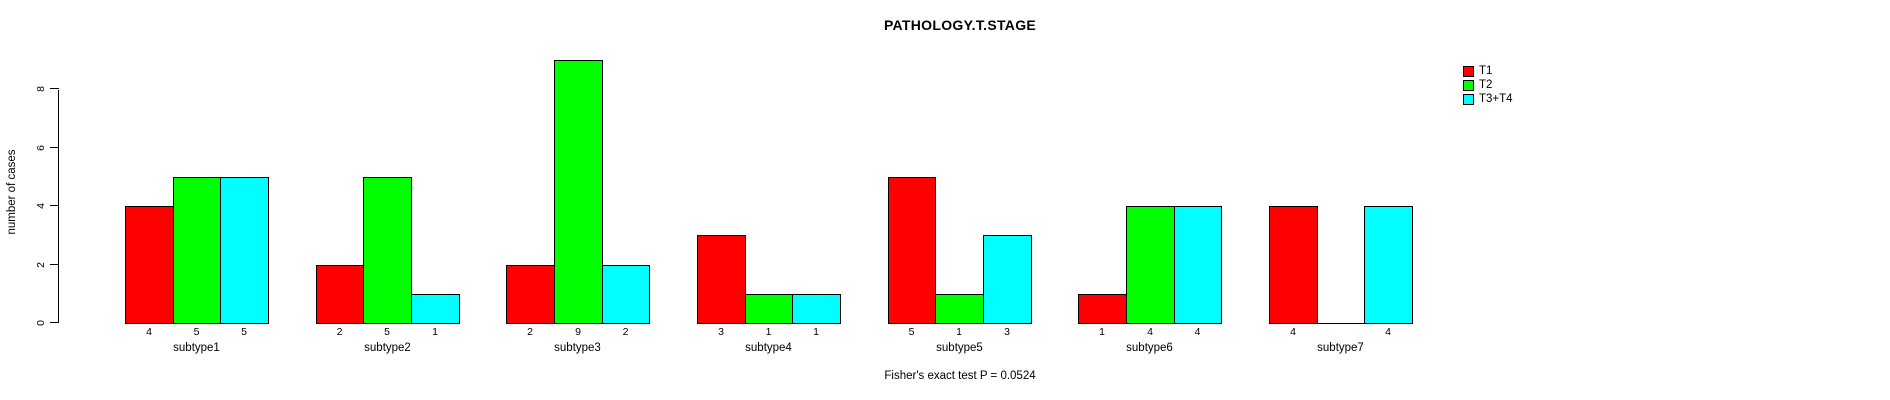 The height and width of the screenshot is (400, 1890). Describe the element at coordinates (1198, 265) in the screenshot. I see `bar-t3-t4-subtype6` at that location.